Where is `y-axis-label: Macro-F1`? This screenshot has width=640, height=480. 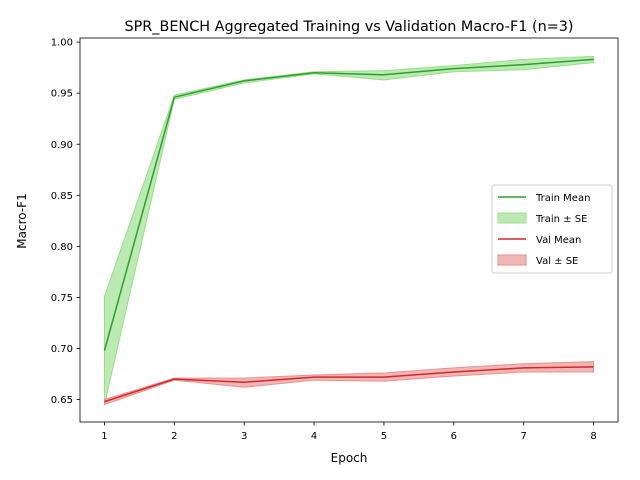
y-axis-label: Macro-F1 is located at coordinates (22, 220).